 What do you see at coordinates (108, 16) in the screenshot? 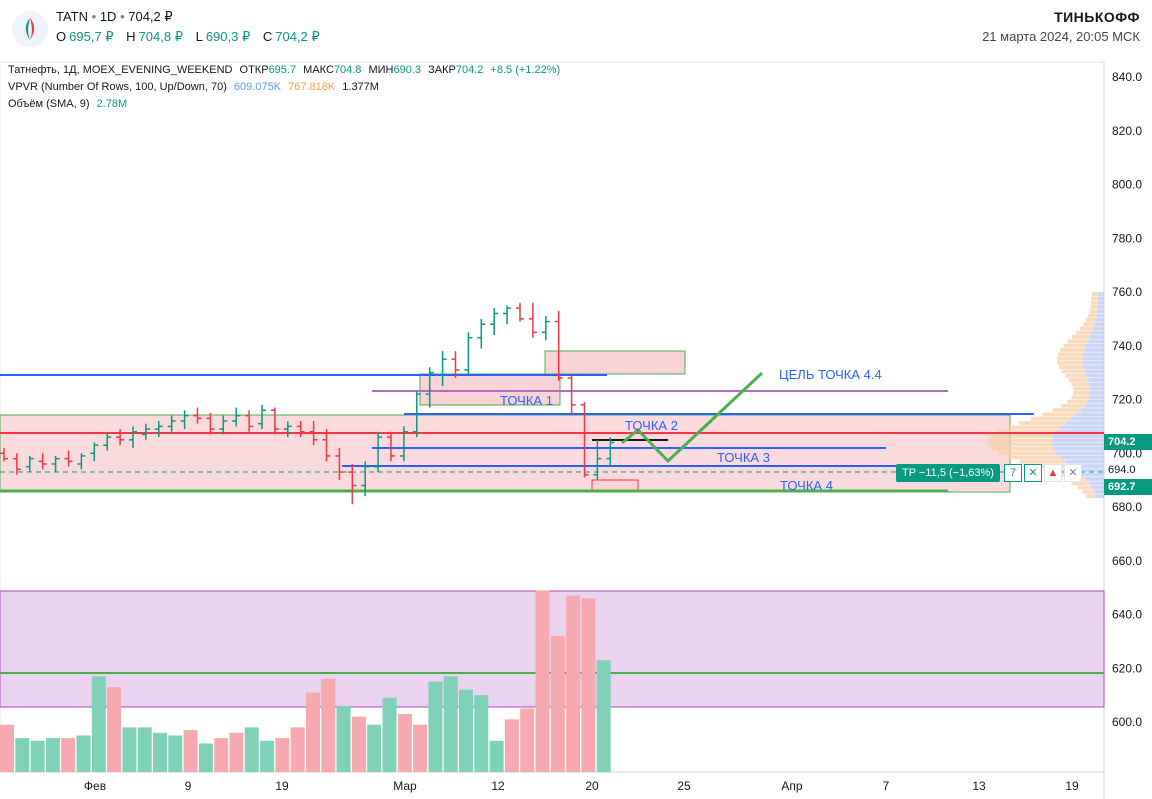
I see `timeframe: 1D` at bounding box center [108, 16].